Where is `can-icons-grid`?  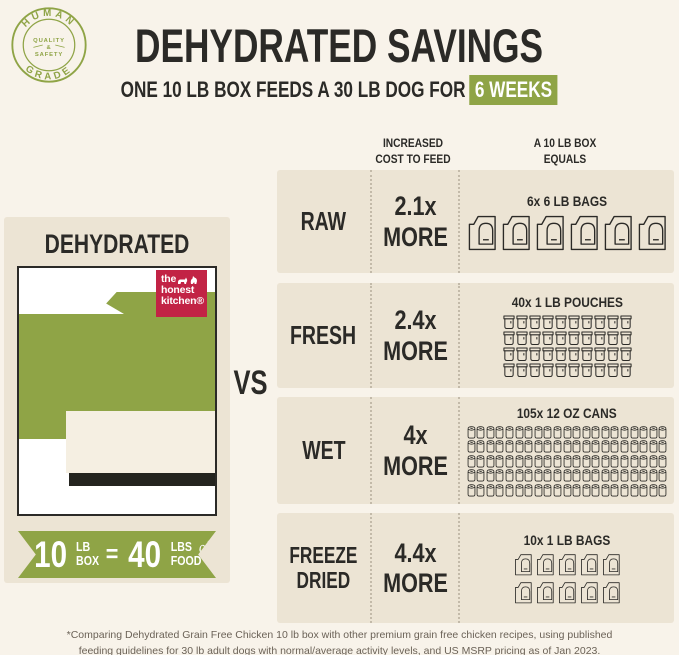 can-icons-grid is located at coordinates (567, 461).